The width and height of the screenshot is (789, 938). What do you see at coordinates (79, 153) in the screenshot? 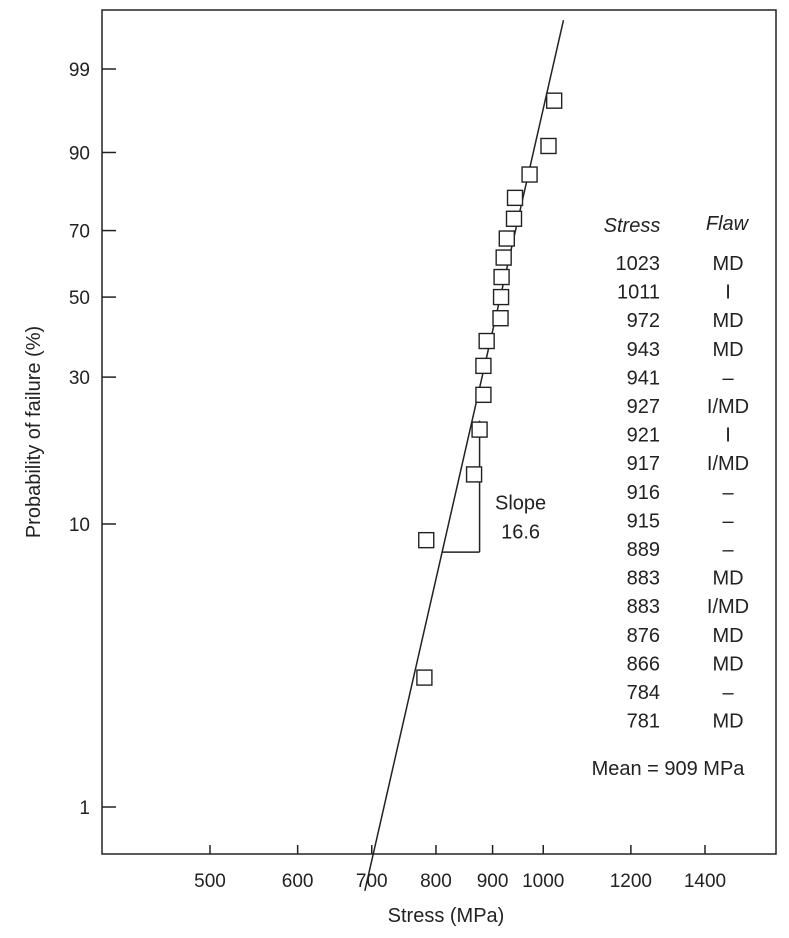
I see `y-tick-label: 90` at bounding box center [79, 153].